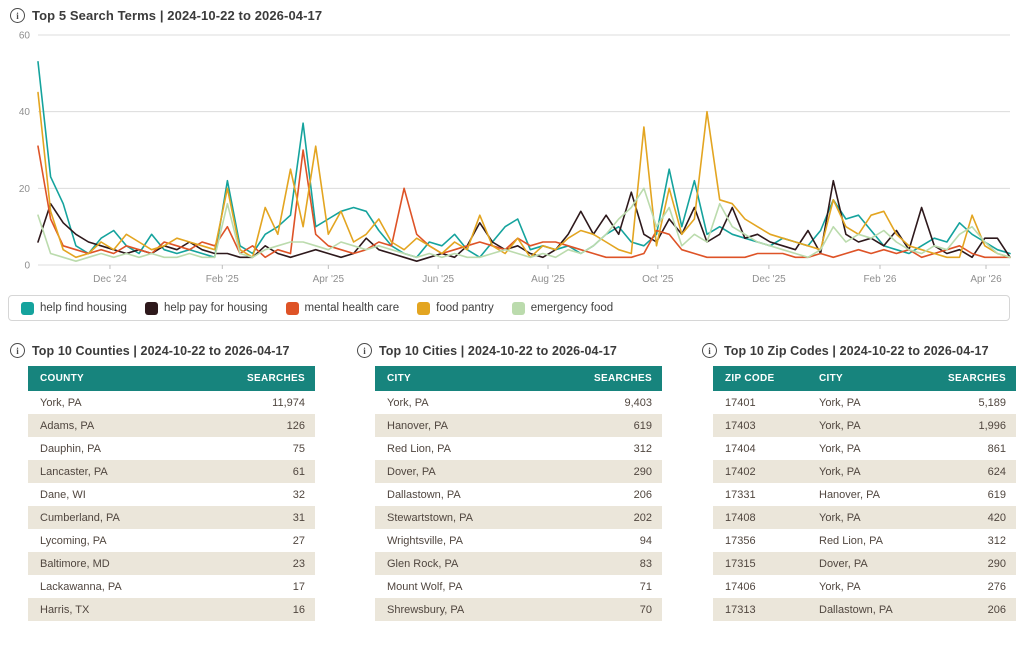  What do you see at coordinates (864, 425) in the screenshot?
I see `table-row: 17403 York, PA 1,996` at bounding box center [864, 425].